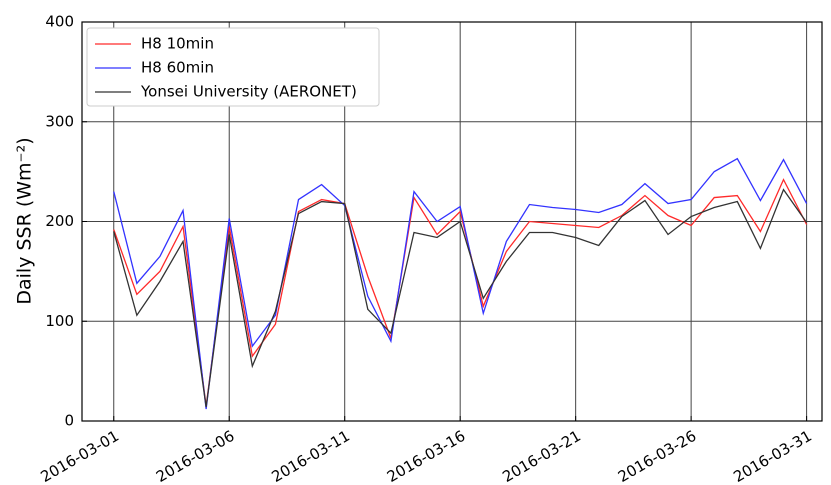 The width and height of the screenshot is (831, 485). What do you see at coordinates (69, 421) in the screenshot?
I see `y-tick-label: 0` at bounding box center [69, 421].